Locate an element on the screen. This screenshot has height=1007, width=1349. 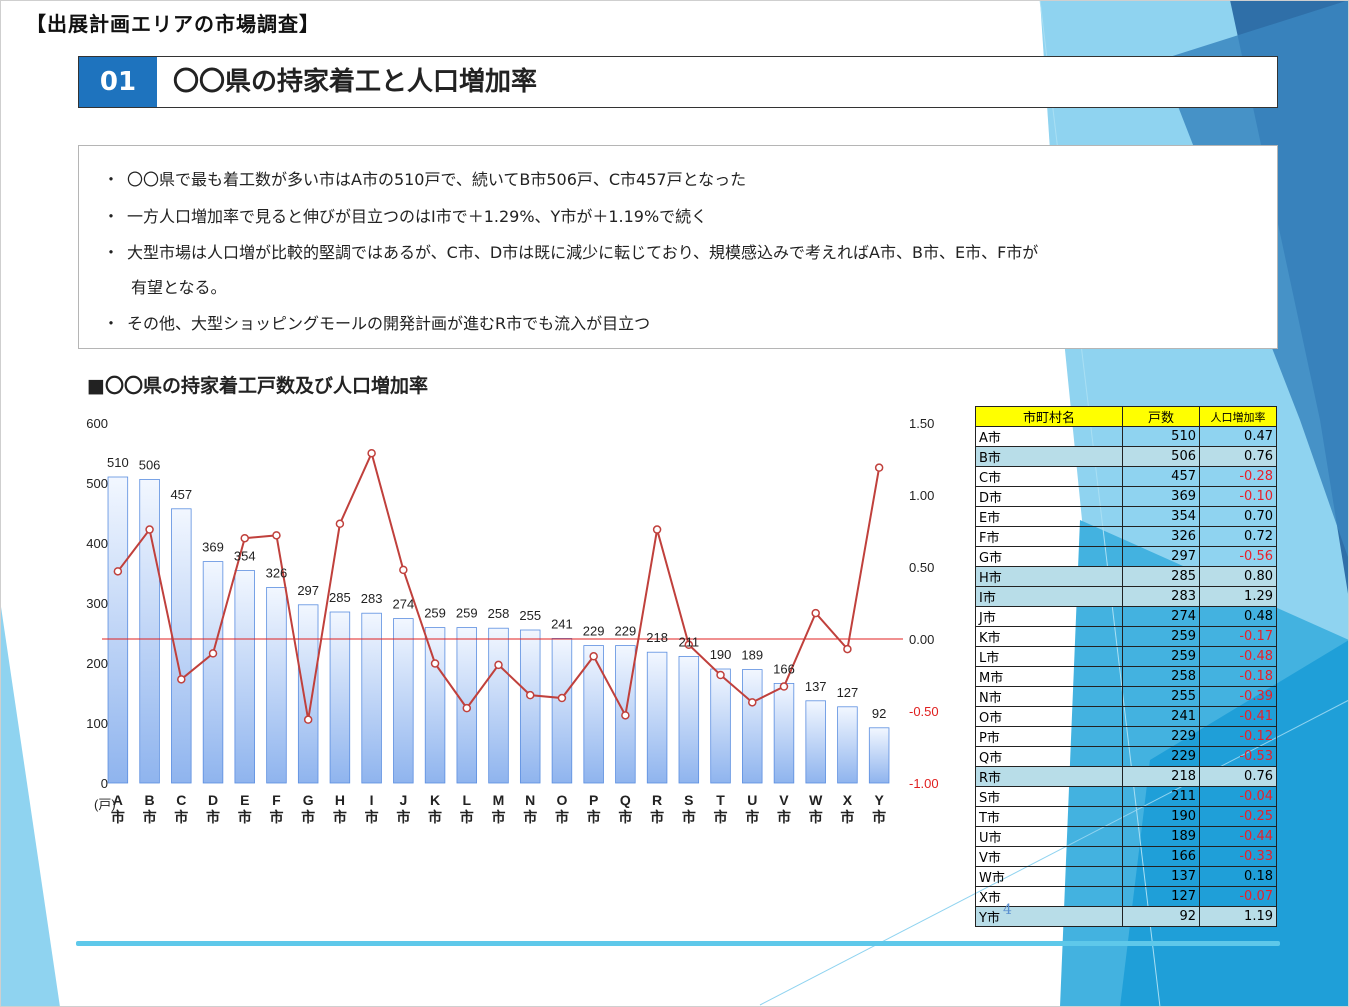
table-row: C市 457 -0.28 is located at coordinates (1126, 476).